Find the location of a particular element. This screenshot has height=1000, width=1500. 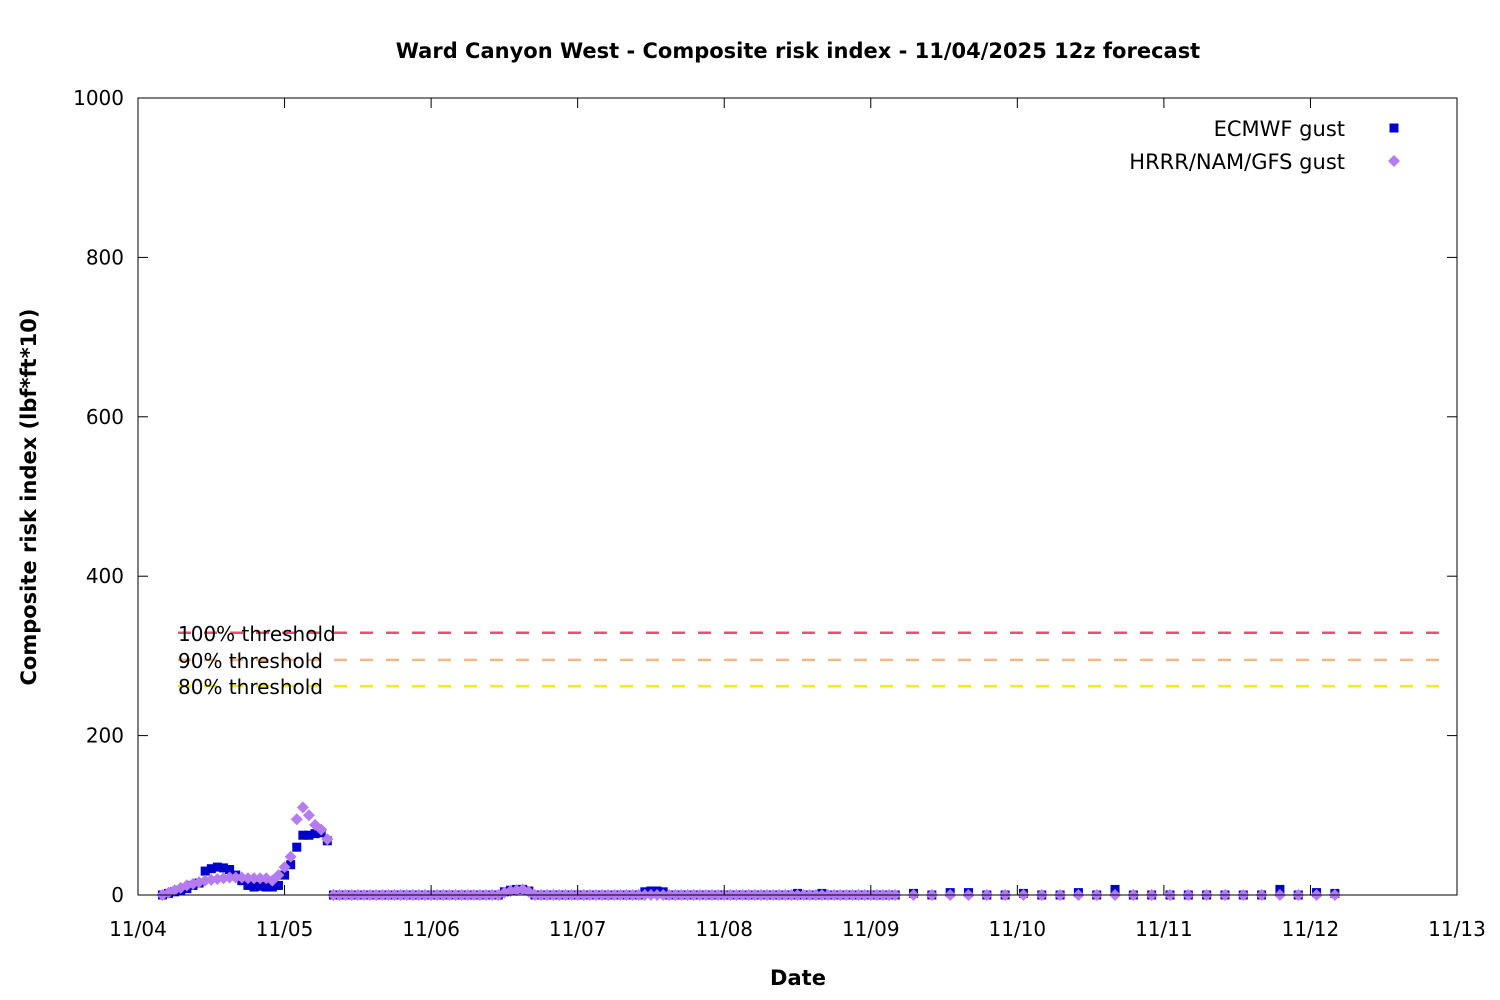

y-tick-label: 1000 is located at coordinates (98, 98).